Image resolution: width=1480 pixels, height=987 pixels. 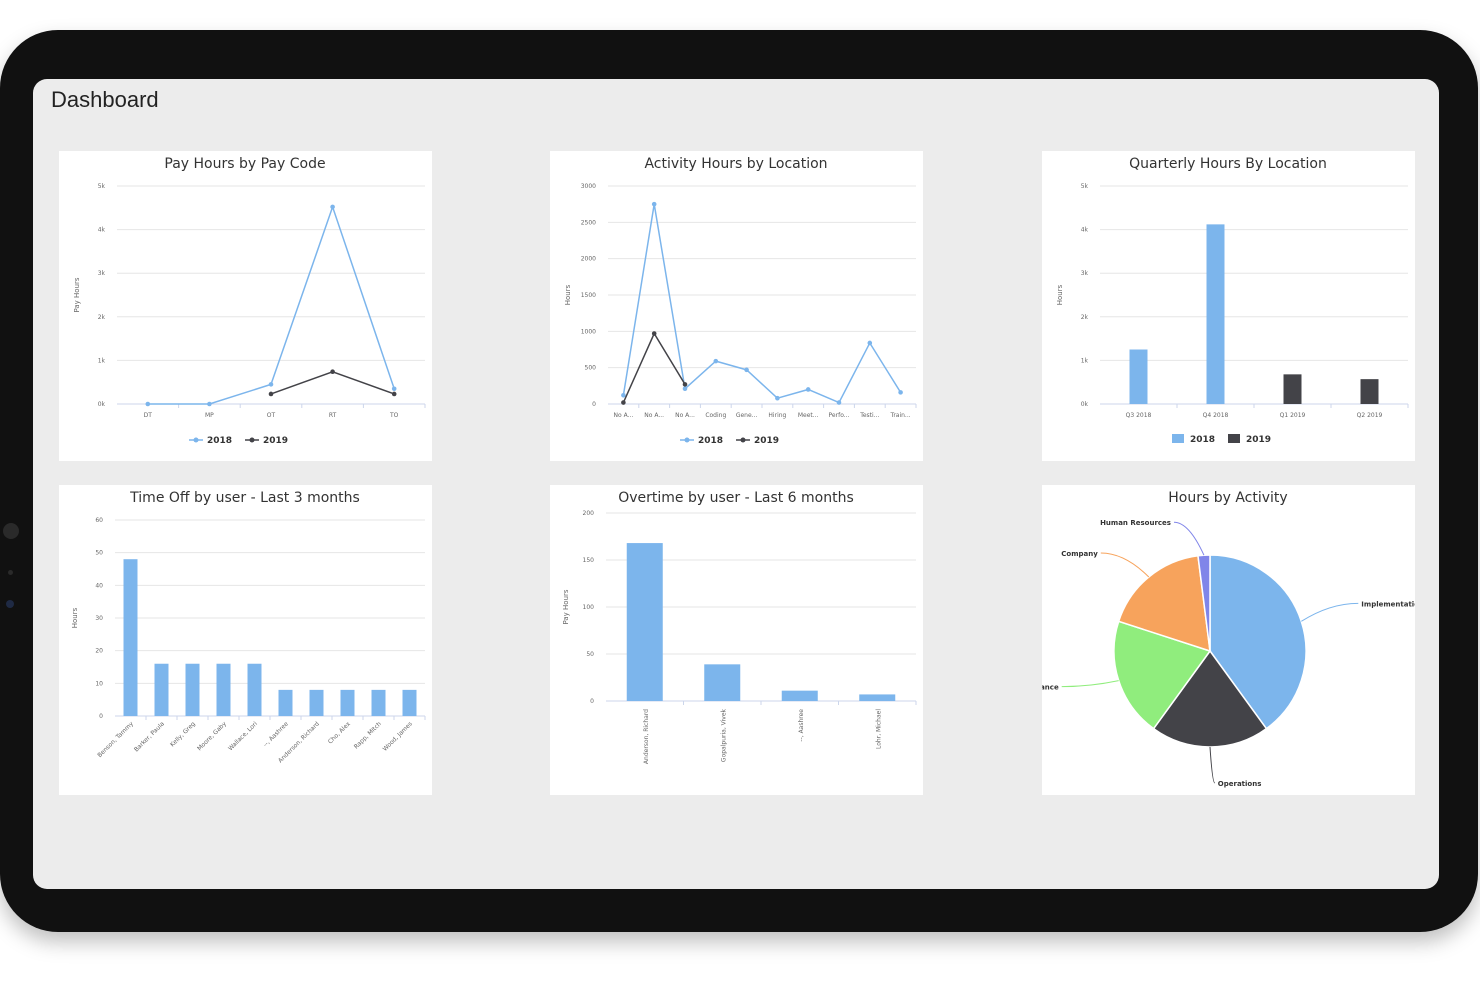 What do you see at coordinates (1162, 675) in the screenshot?
I see `pie-slice-finance` at bounding box center [1162, 675].